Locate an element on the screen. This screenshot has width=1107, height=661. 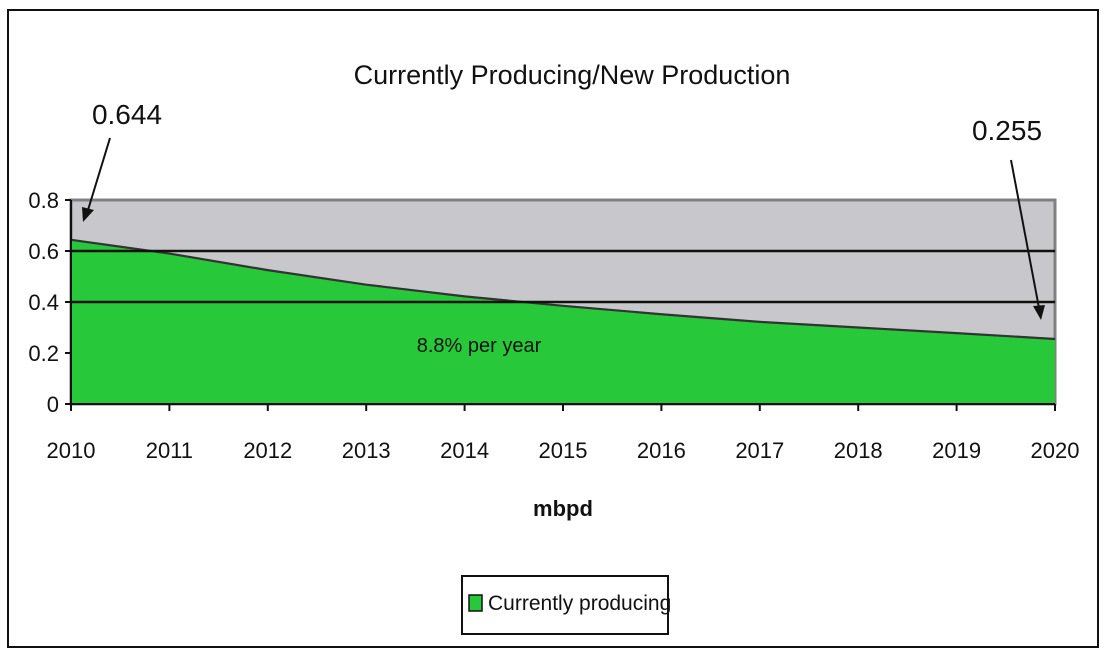
decline-rate-annotation: 8.8% per year is located at coordinates (479, 346).